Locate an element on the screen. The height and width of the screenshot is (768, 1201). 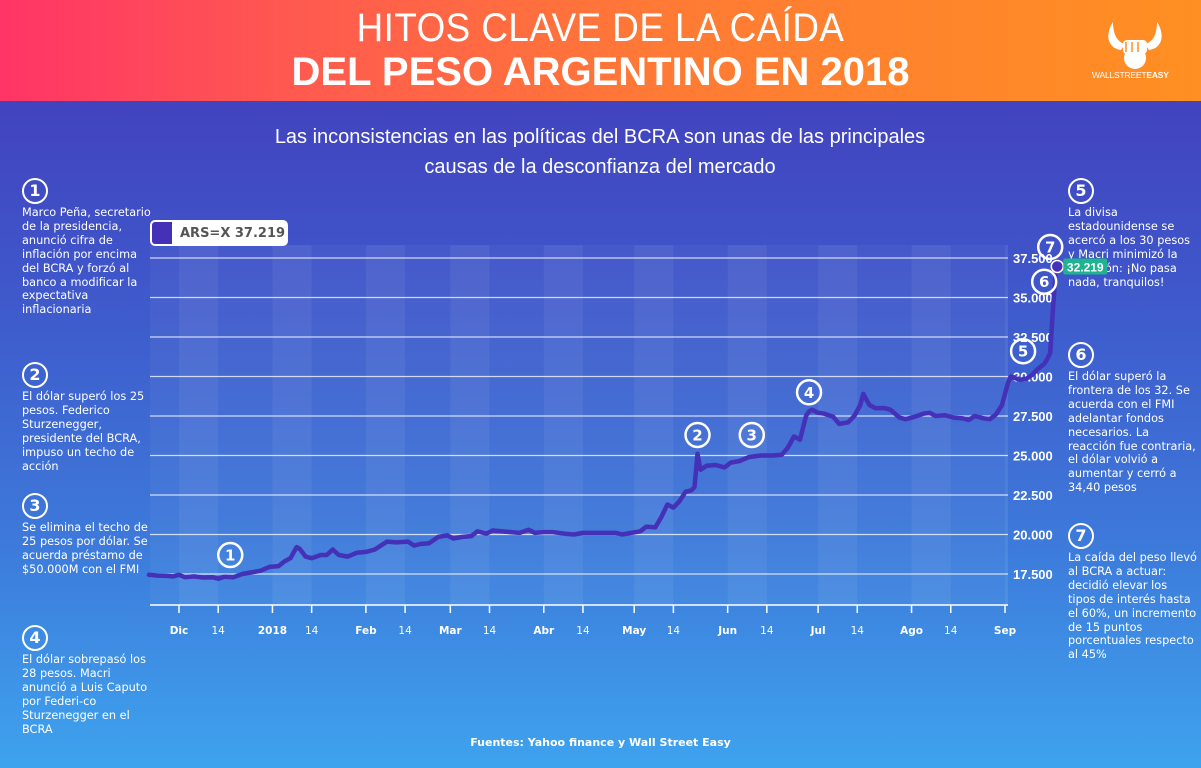
x-tick-label: 2018 is located at coordinates (272, 631).